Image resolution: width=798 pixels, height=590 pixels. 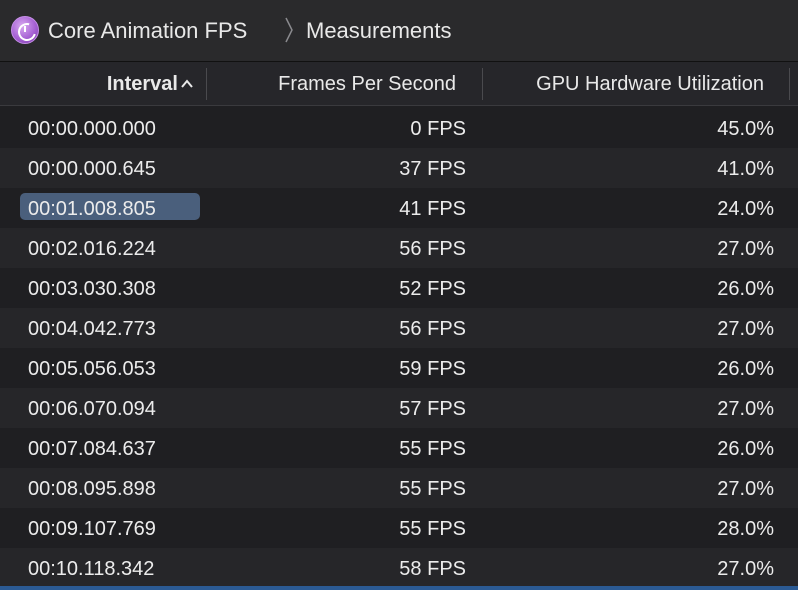 I want to click on cell-interval: 00:08.095.898, so click(x=92, y=489).